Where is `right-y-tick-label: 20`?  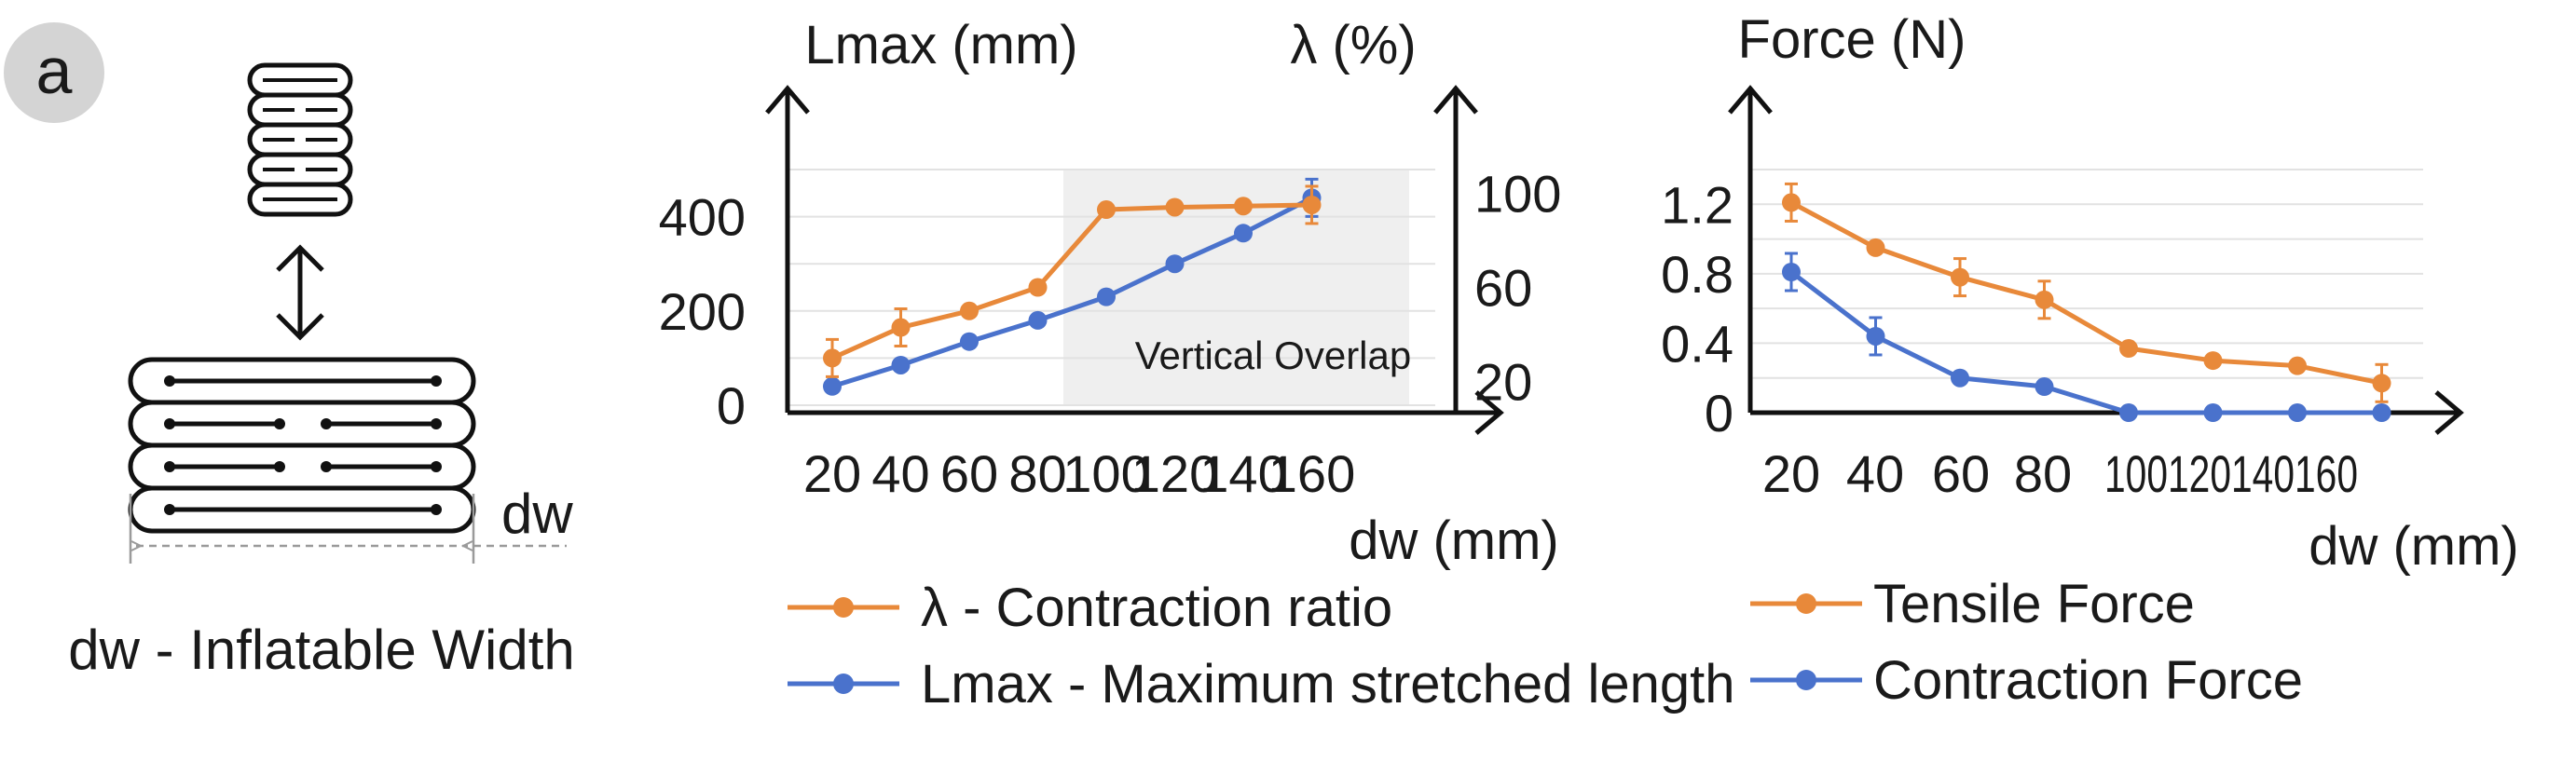 right-y-tick-label: 20 is located at coordinates (1503, 382).